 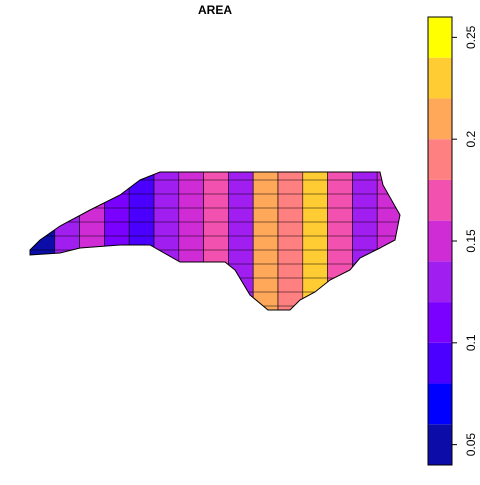 What do you see at coordinates (471, 37) in the screenshot?
I see `legend-tick-label: 0.25` at bounding box center [471, 37].